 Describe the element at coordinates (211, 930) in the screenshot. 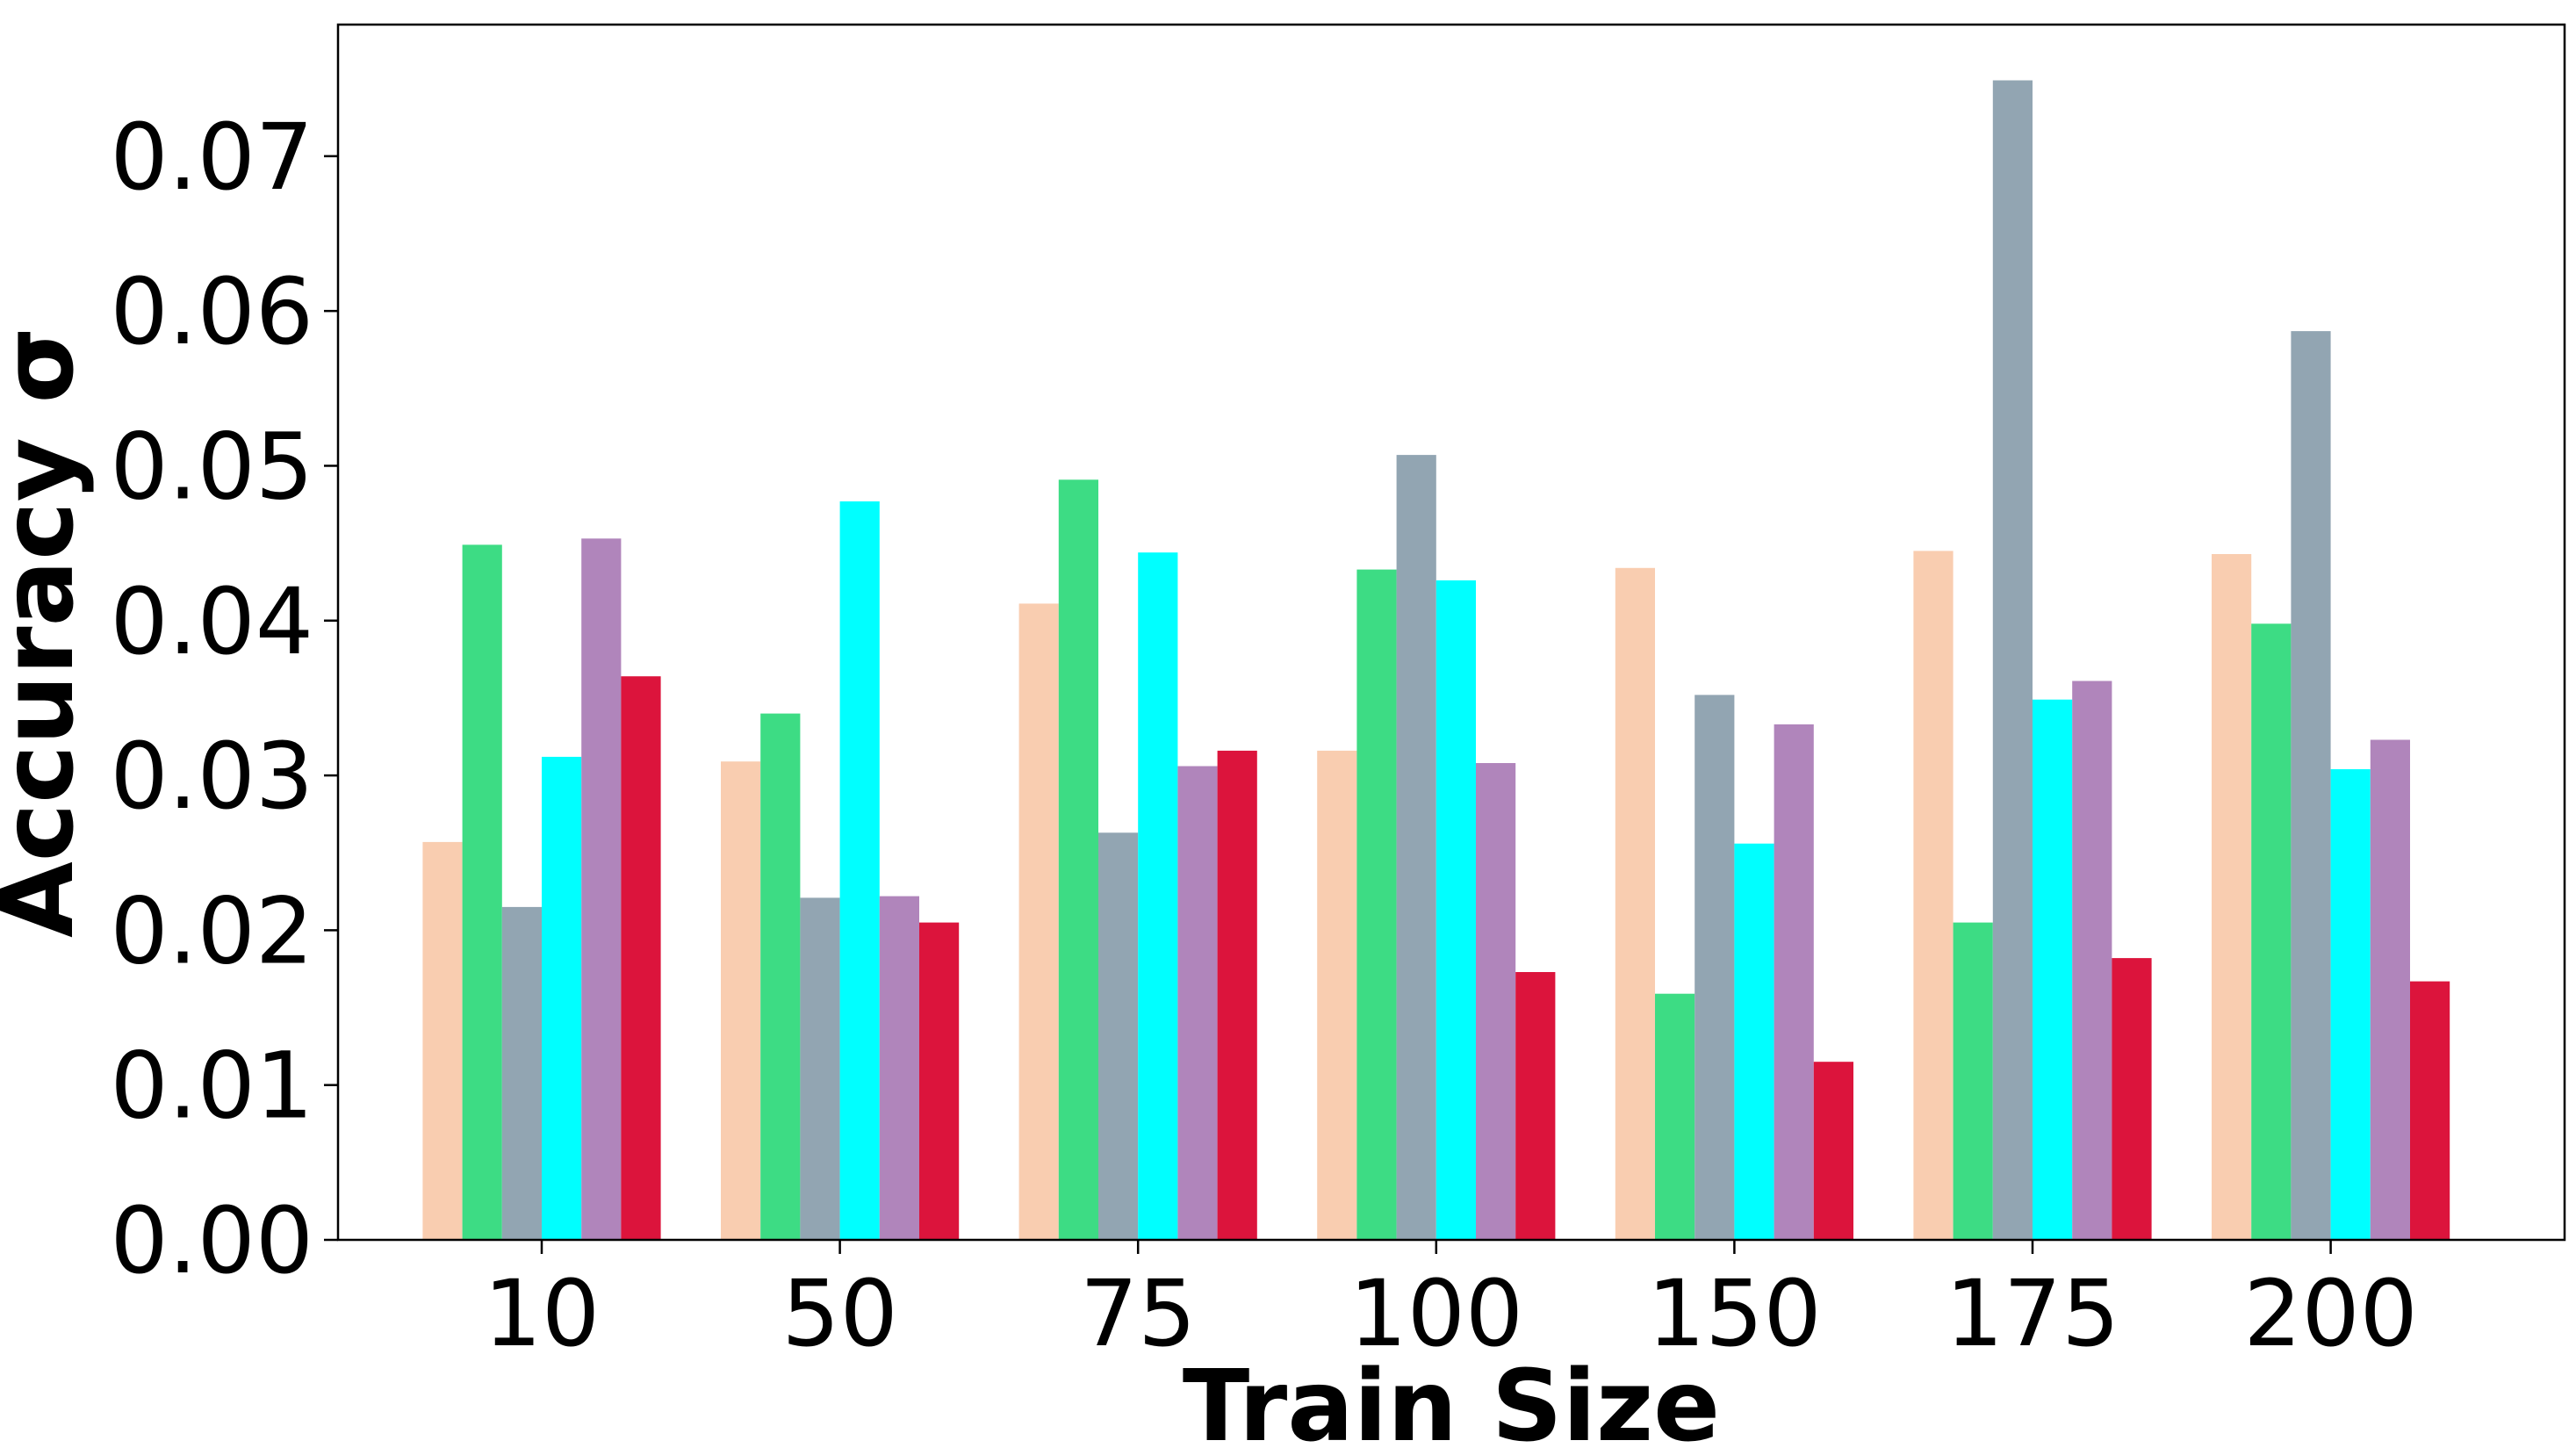

I see `y-tick-label: 0.02` at that location.